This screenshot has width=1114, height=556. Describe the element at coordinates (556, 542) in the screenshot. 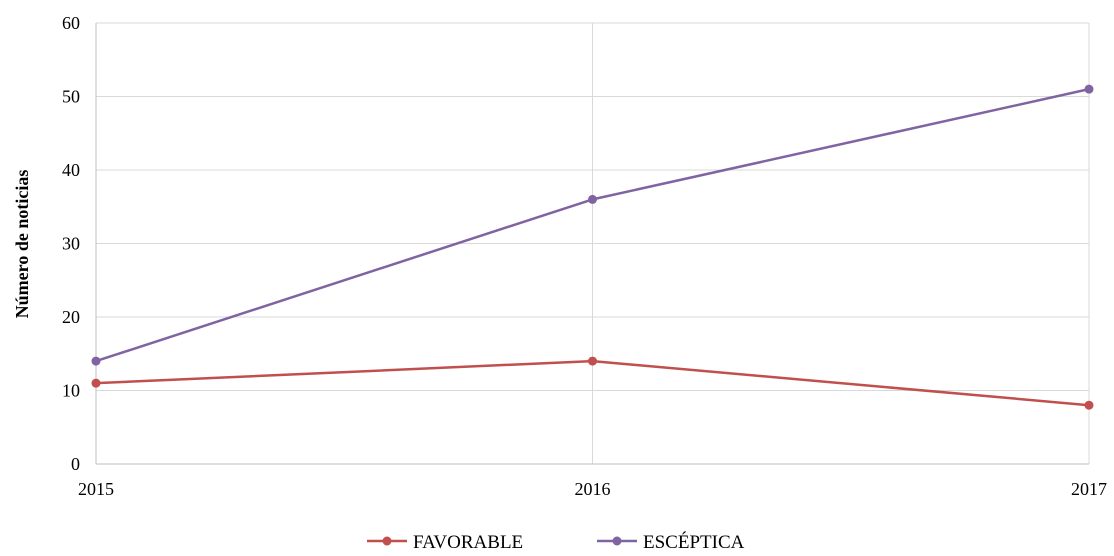

I see `legend: FAVORABLE ESCÉPTICA` at that location.